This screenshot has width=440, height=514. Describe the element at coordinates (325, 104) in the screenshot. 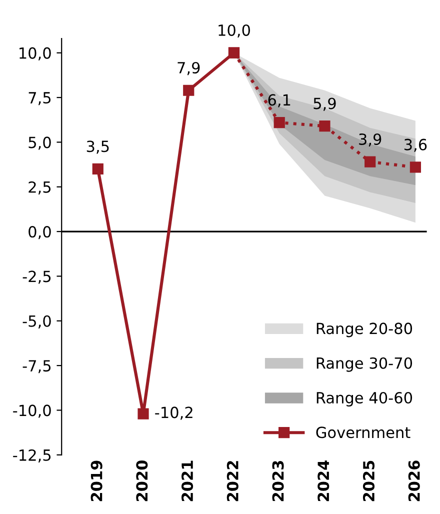

I see `data-label: 5,9` at that location.